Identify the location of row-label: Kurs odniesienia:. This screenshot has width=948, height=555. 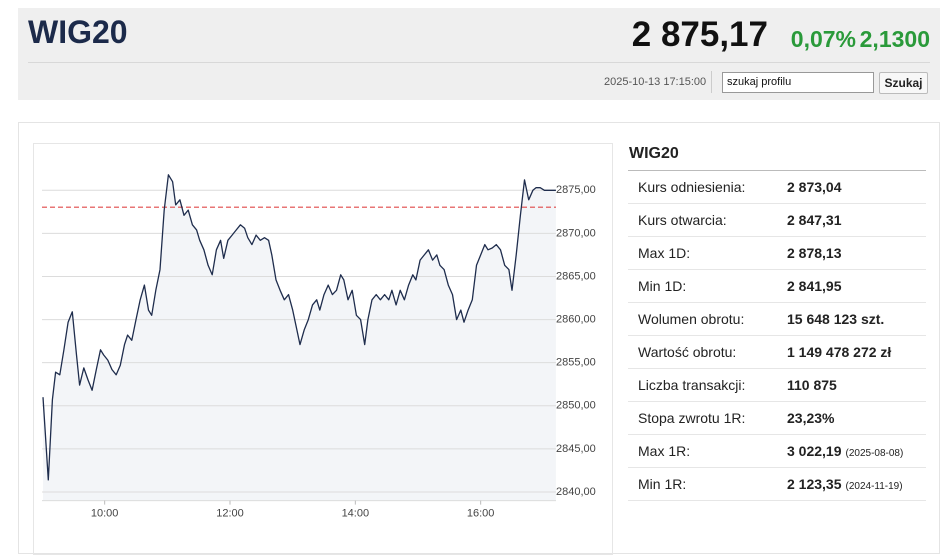
(692, 187).